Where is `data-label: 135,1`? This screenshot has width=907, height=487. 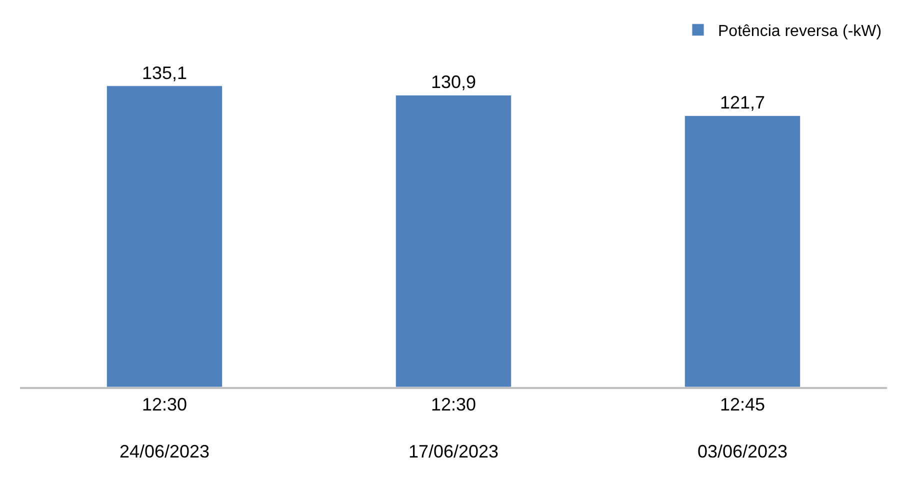
data-label: 135,1 is located at coordinates (165, 72).